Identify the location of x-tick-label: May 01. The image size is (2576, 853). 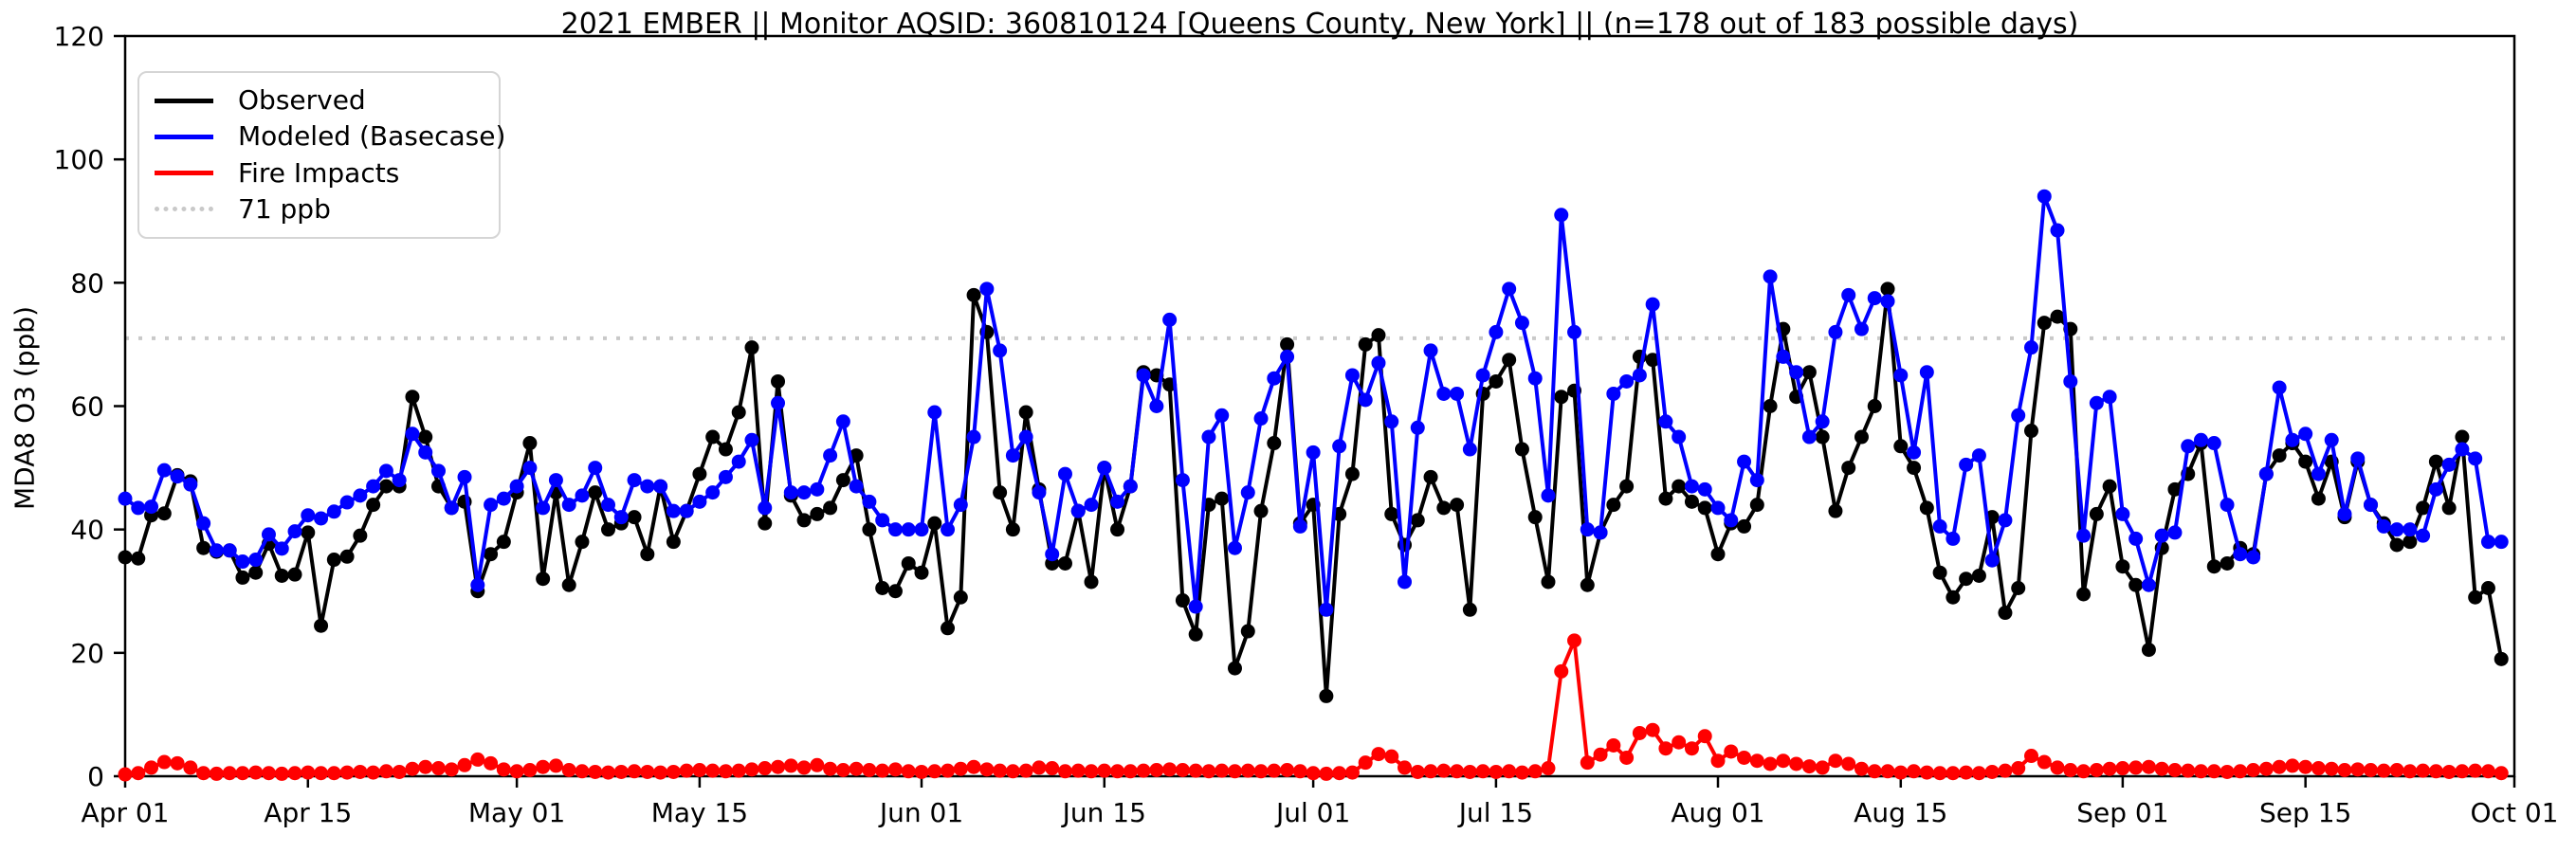
(516, 812).